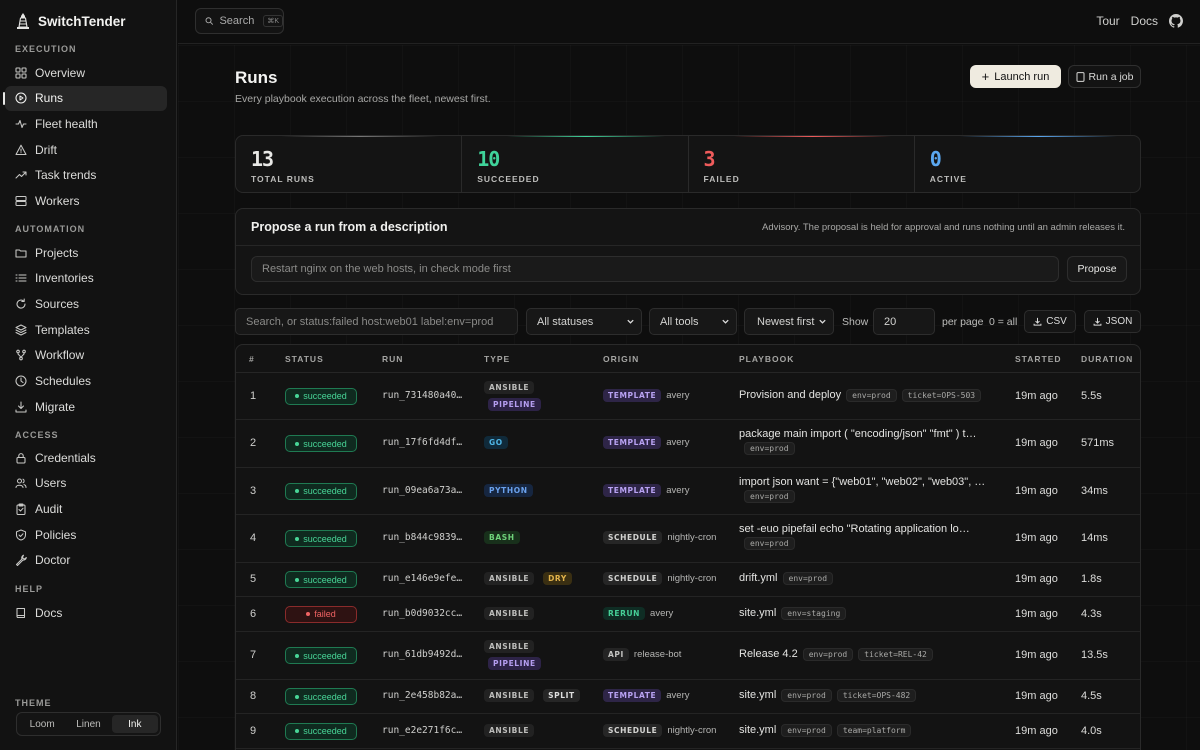 The width and height of the screenshot is (1200, 750). I want to click on duration-value: 34ms, so click(1094, 490).